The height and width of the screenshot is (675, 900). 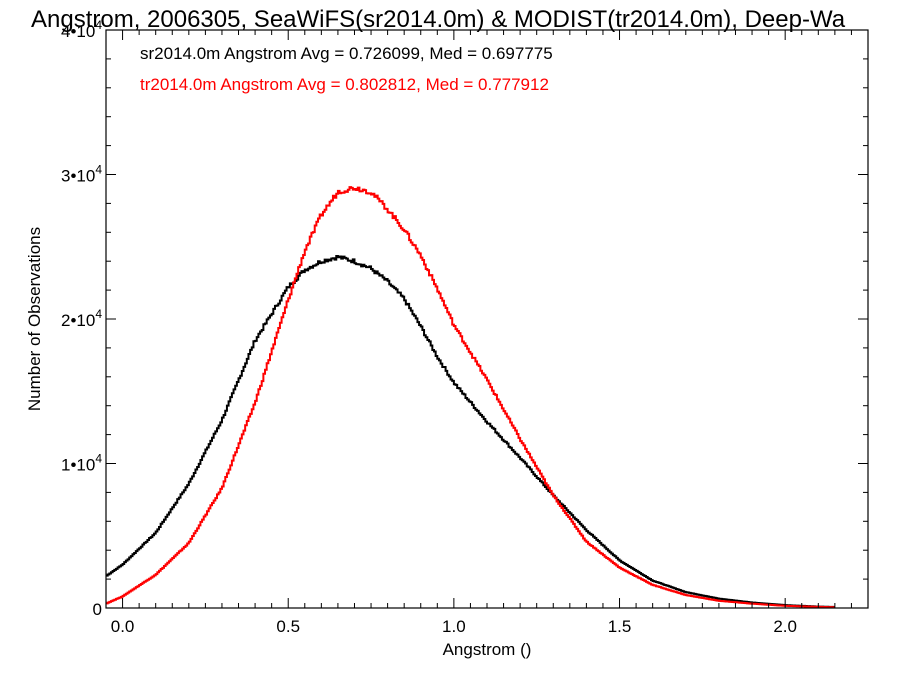 I want to click on x-tick-label: 0.0, so click(x=123, y=626).